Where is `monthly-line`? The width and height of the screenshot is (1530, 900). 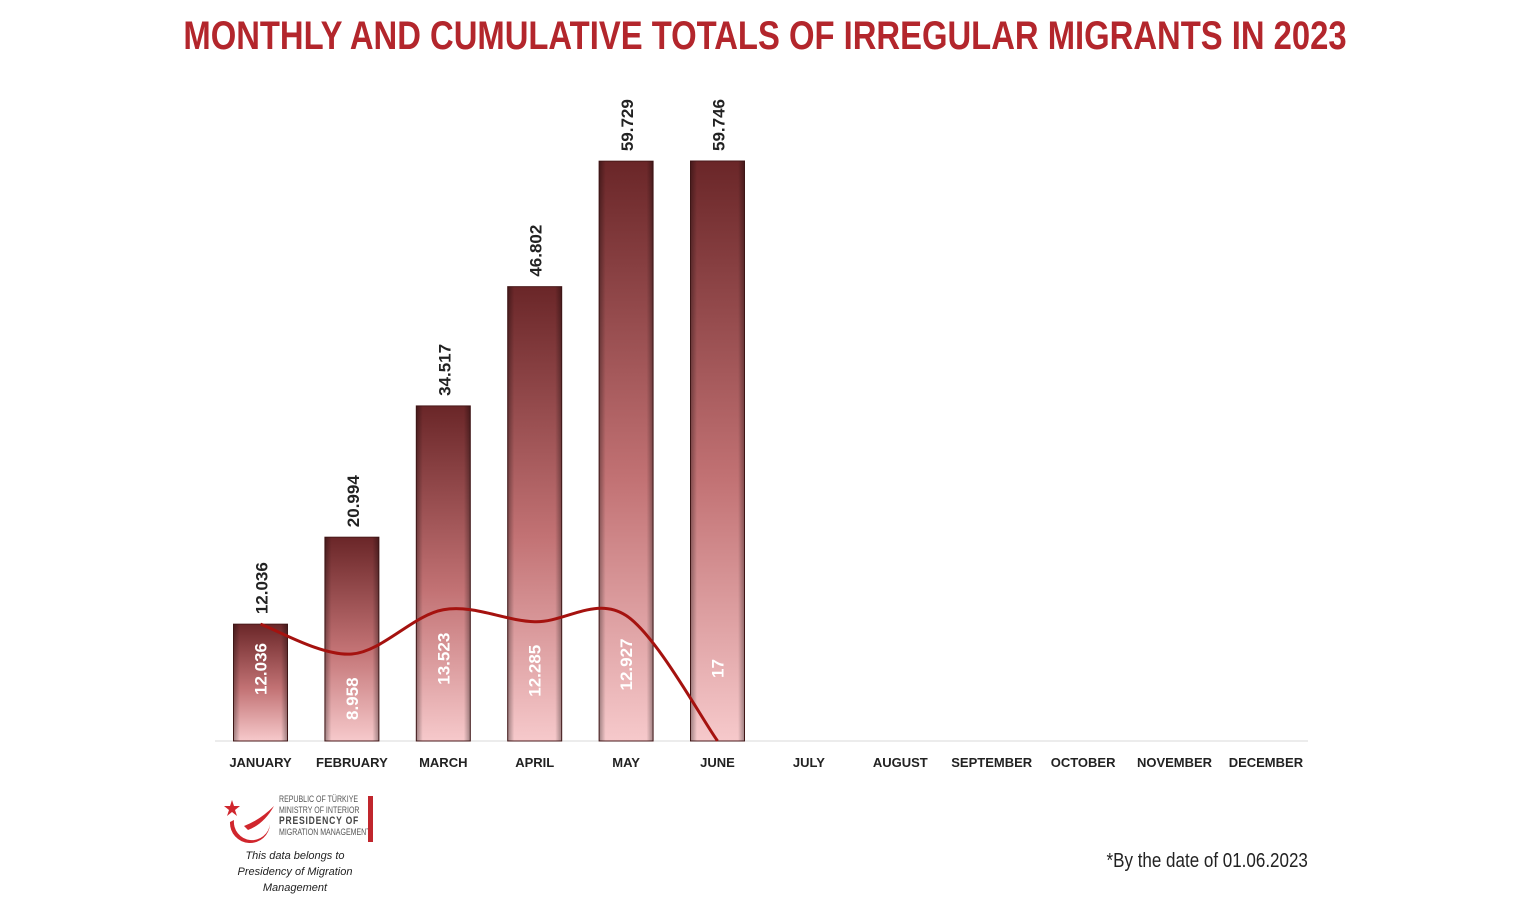 monthly-line is located at coordinates (489, 674).